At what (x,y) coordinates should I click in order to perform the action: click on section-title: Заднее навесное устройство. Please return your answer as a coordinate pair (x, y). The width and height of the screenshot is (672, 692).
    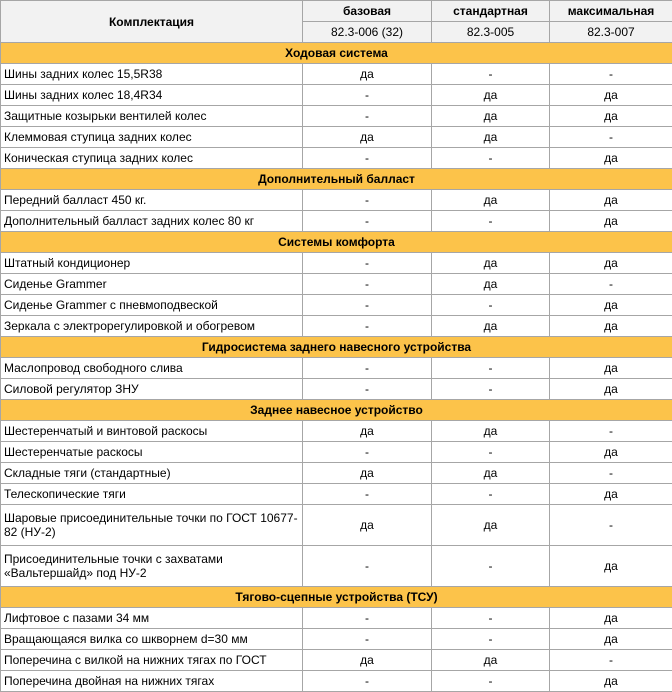
    Looking at the image, I should click on (336, 410).